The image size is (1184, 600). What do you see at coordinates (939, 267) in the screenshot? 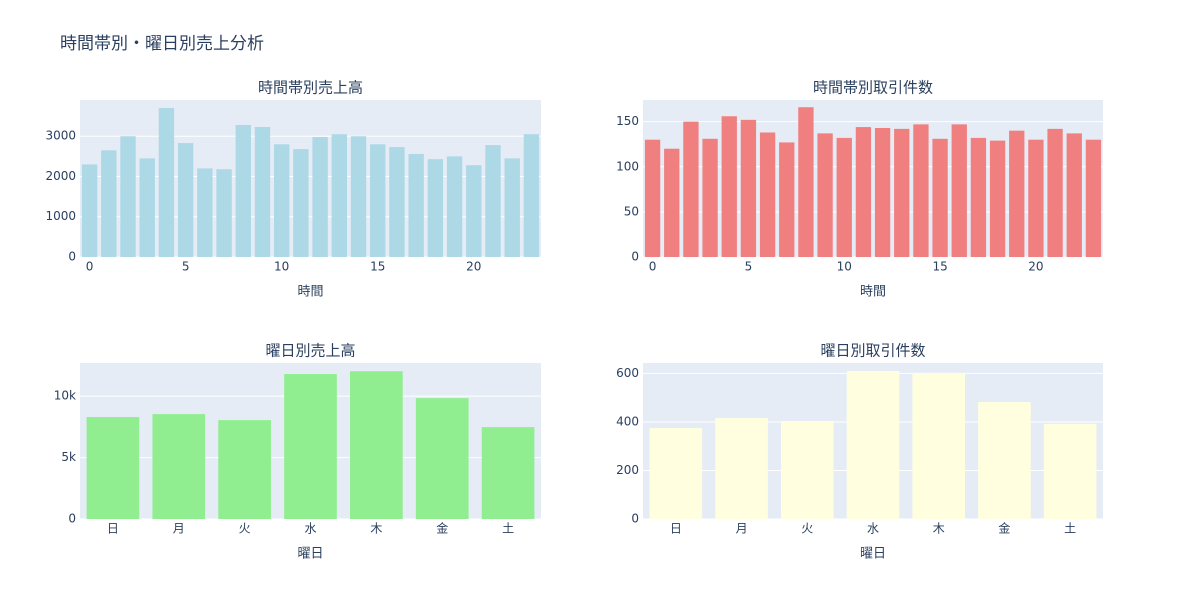
I see `x-tick-label: 15` at bounding box center [939, 267].